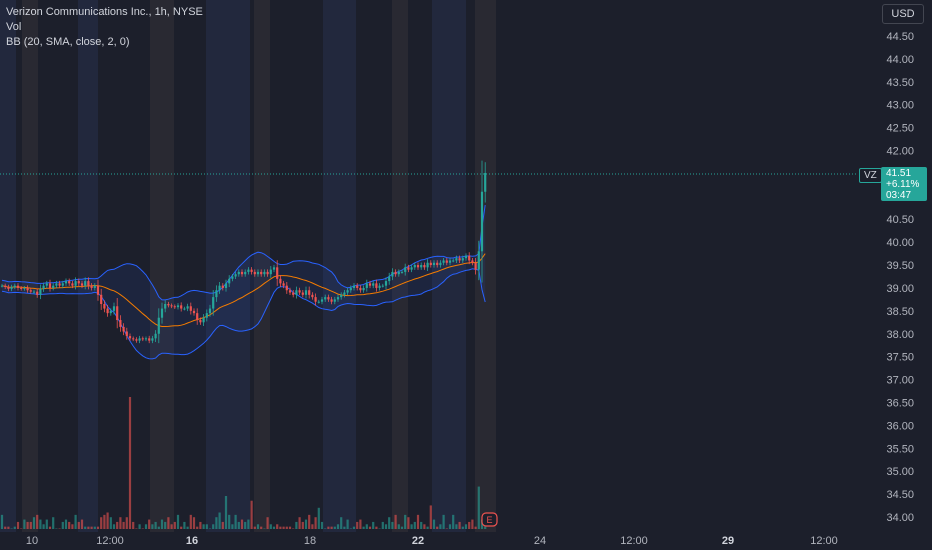 Image resolution: width=932 pixels, height=550 pixels. What do you see at coordinates (900, 243) in the screenshot?
I see `price-tick-label: 40.00` at bounding box center [900, 243].